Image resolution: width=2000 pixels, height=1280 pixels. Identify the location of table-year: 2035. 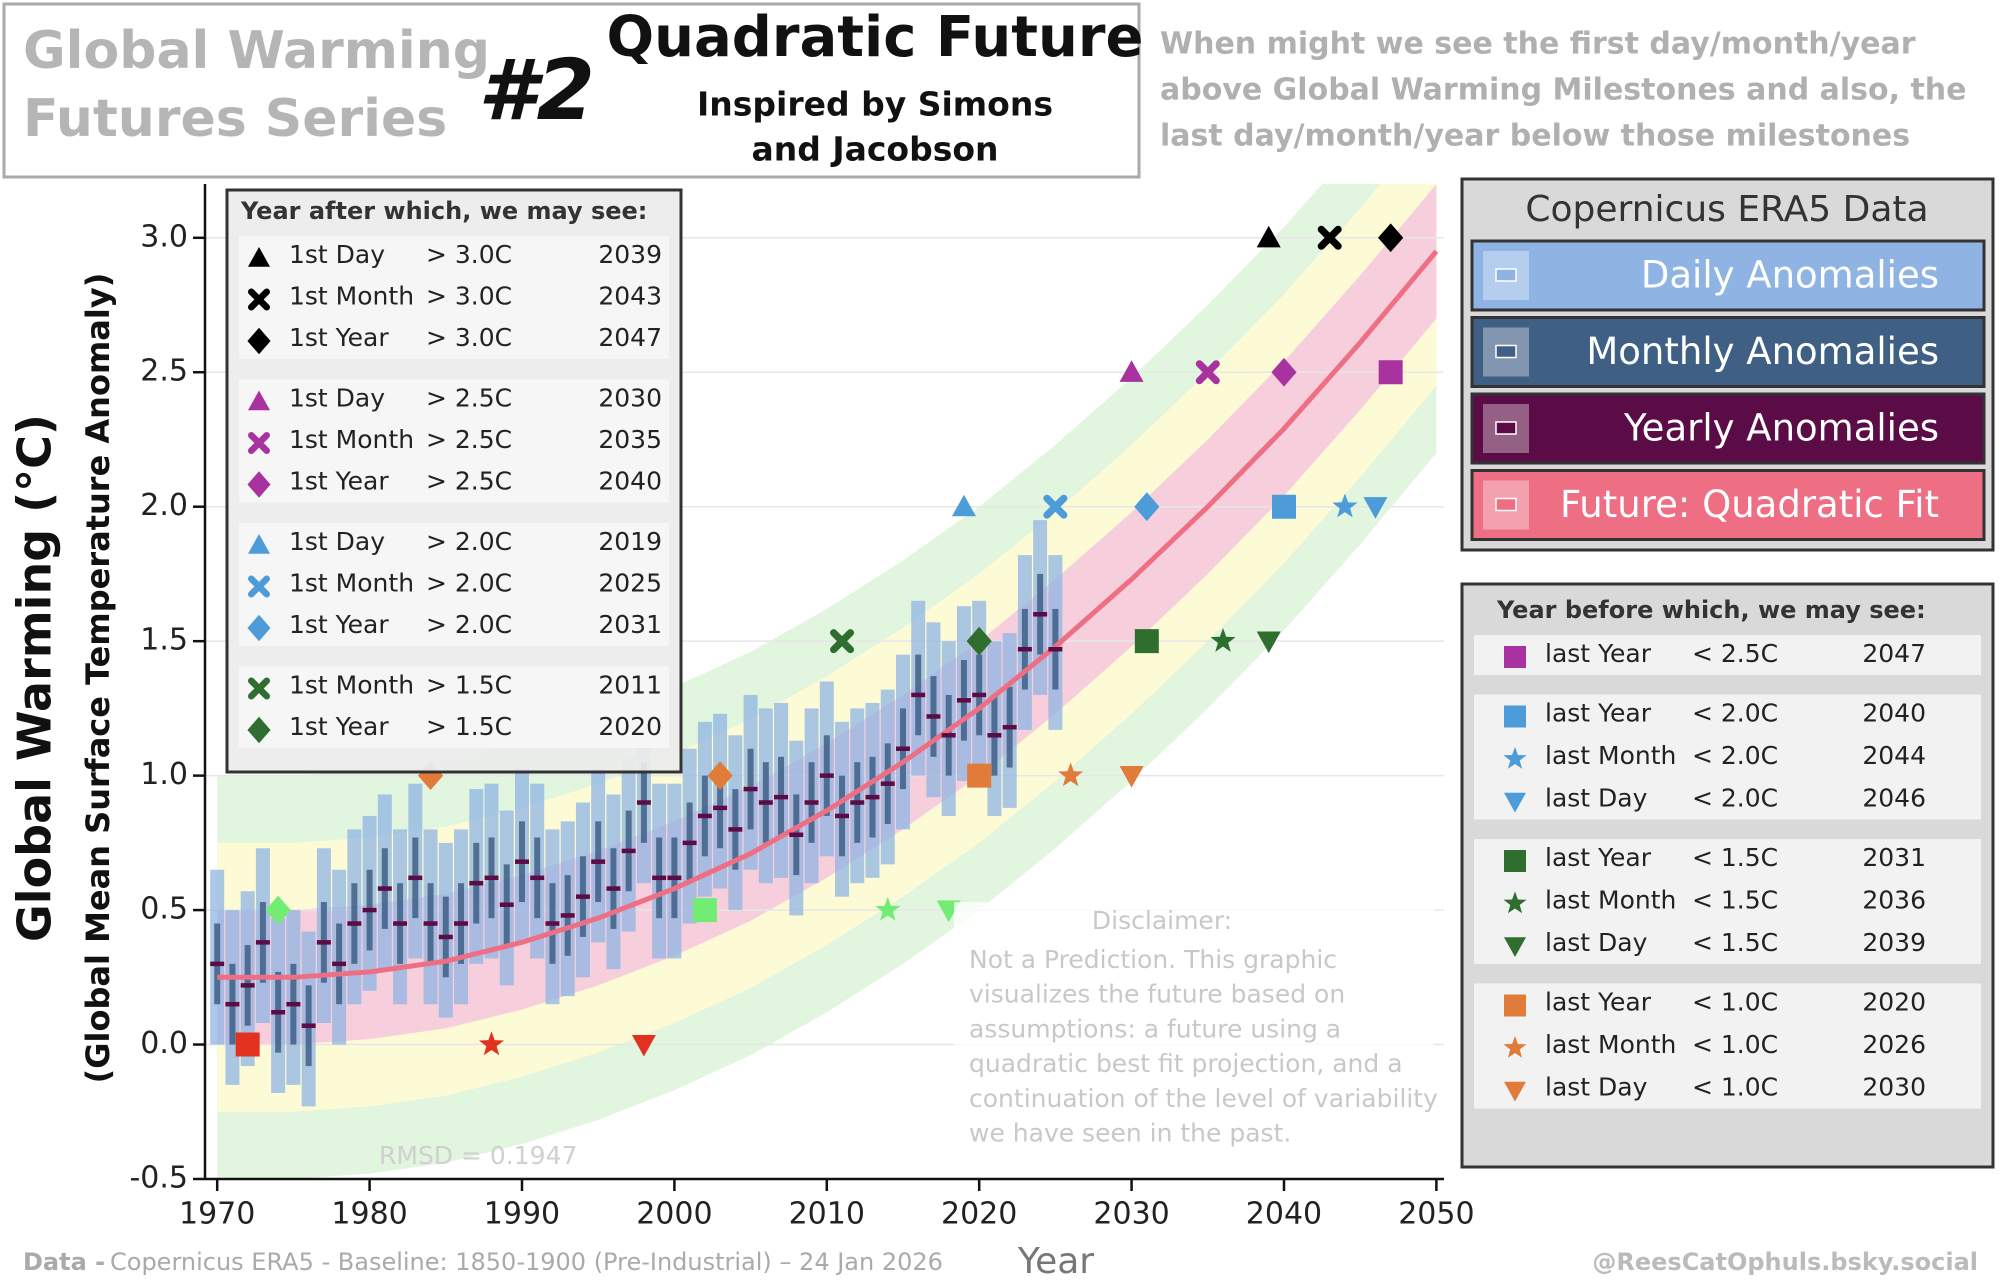
(630, 439).